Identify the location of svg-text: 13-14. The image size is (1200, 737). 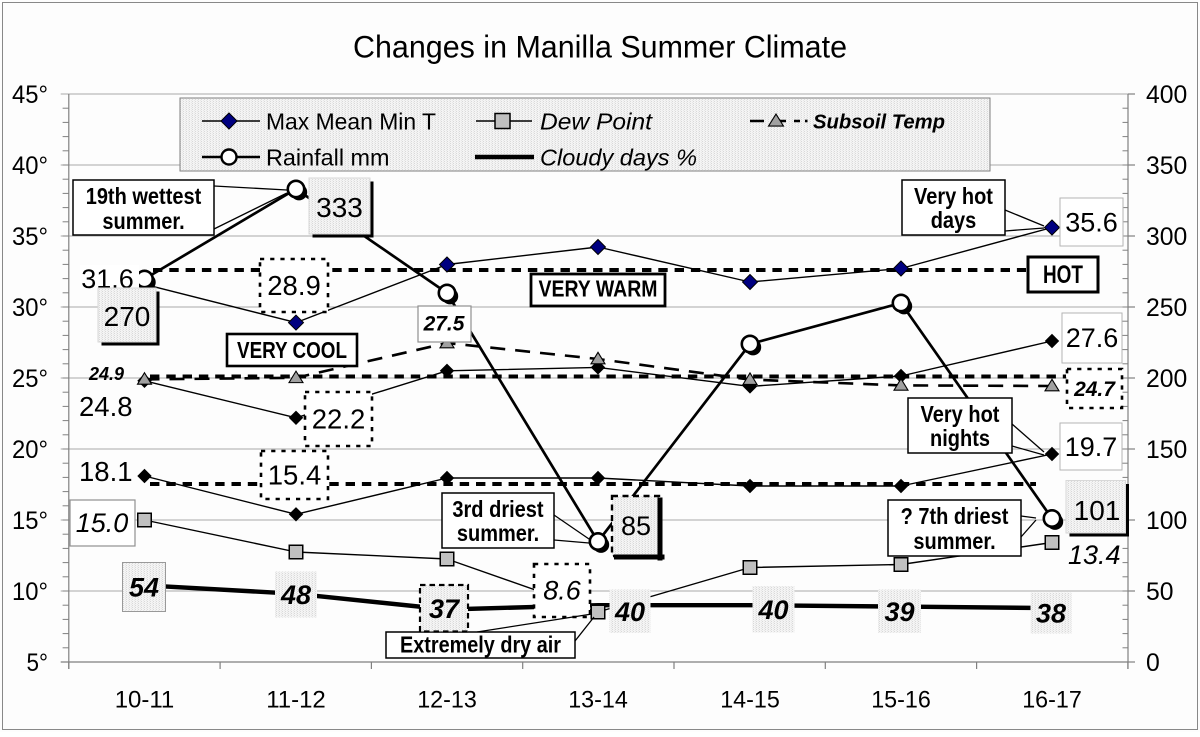
(598, 700).